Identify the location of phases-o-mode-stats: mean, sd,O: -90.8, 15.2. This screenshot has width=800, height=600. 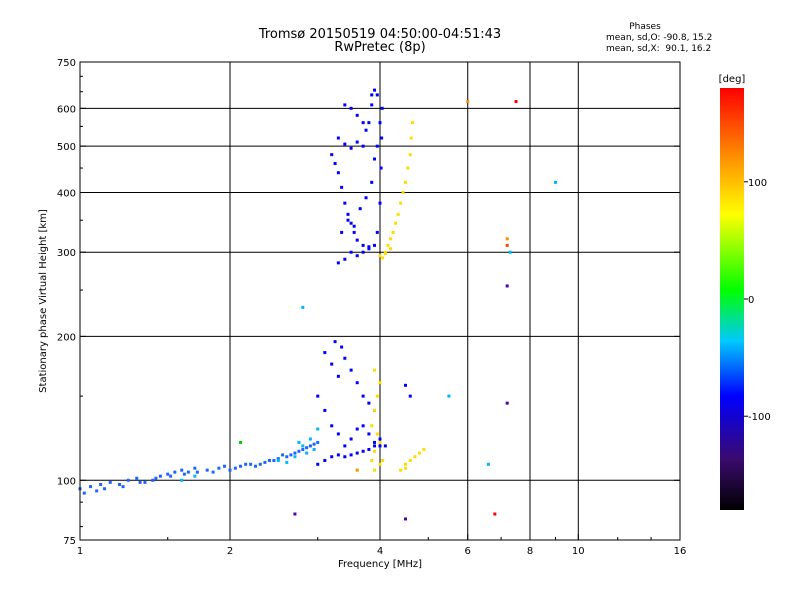
(659, 38).